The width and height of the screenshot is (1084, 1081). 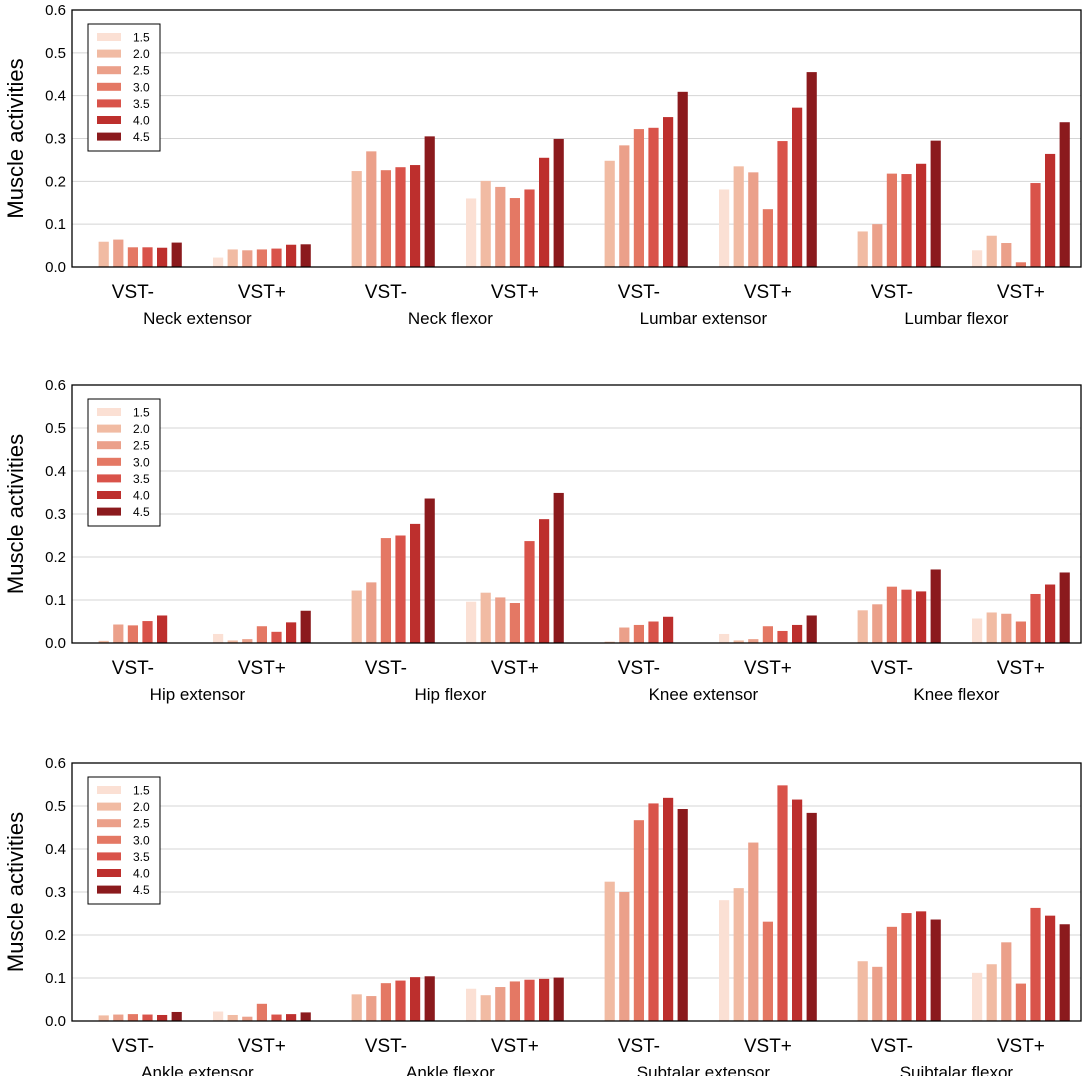 What do you see at coordinates (485, 223) in the screenshot?
I see `bar-neck-flexor-vst-plus-2.0` at bounding box center [485, 223].